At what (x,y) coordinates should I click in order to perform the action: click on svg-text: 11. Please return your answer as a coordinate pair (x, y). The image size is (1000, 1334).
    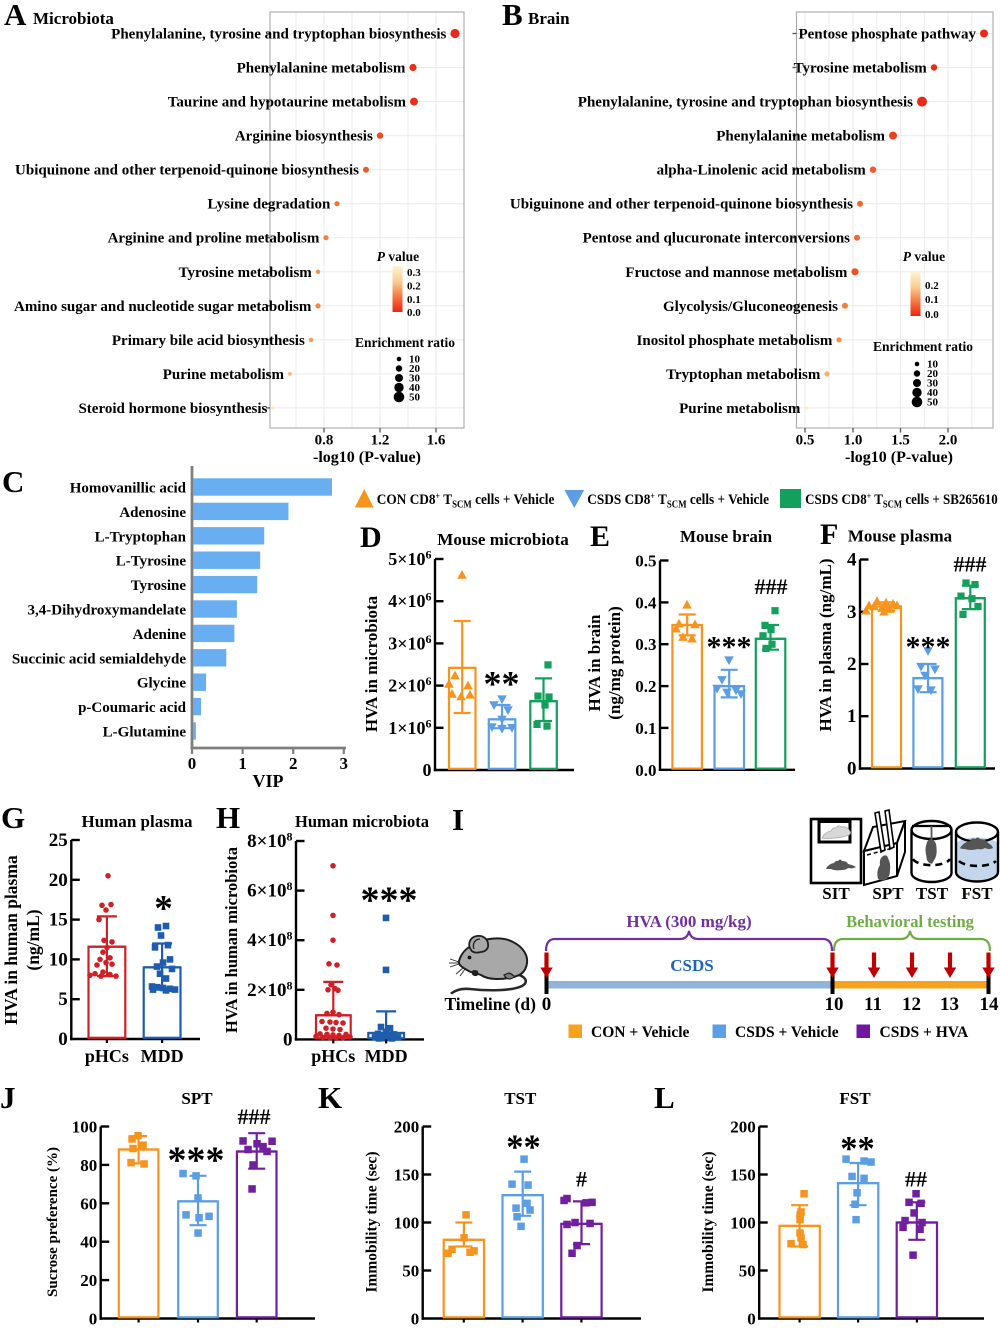
    Looking at the image, I should click on (873, 1004).